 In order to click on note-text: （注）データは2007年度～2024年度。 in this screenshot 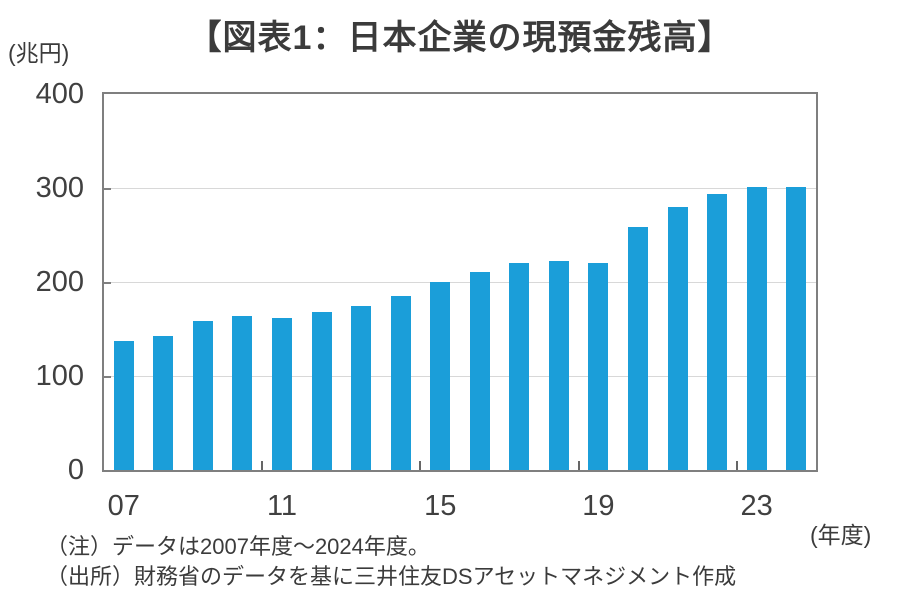, I will do `click(238, 546)`.